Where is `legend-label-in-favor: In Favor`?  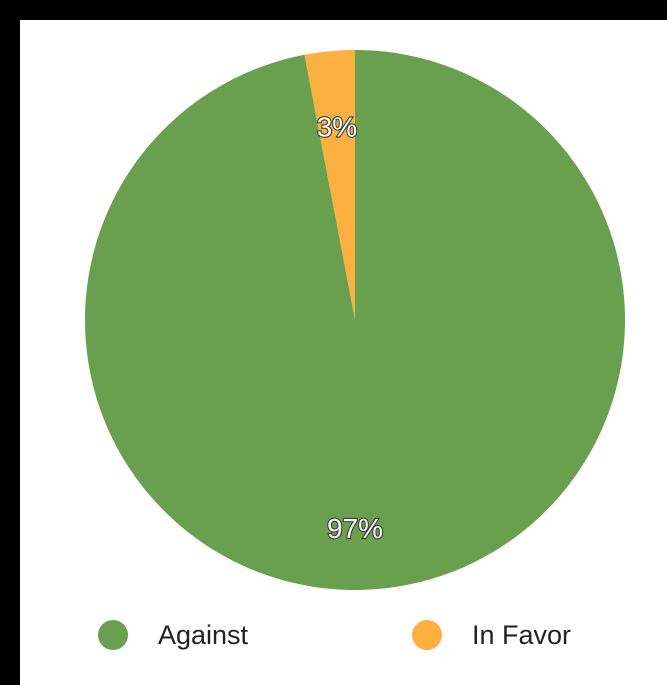
legend-label-in-favor: In Favor is located at coordinates (522, 634).